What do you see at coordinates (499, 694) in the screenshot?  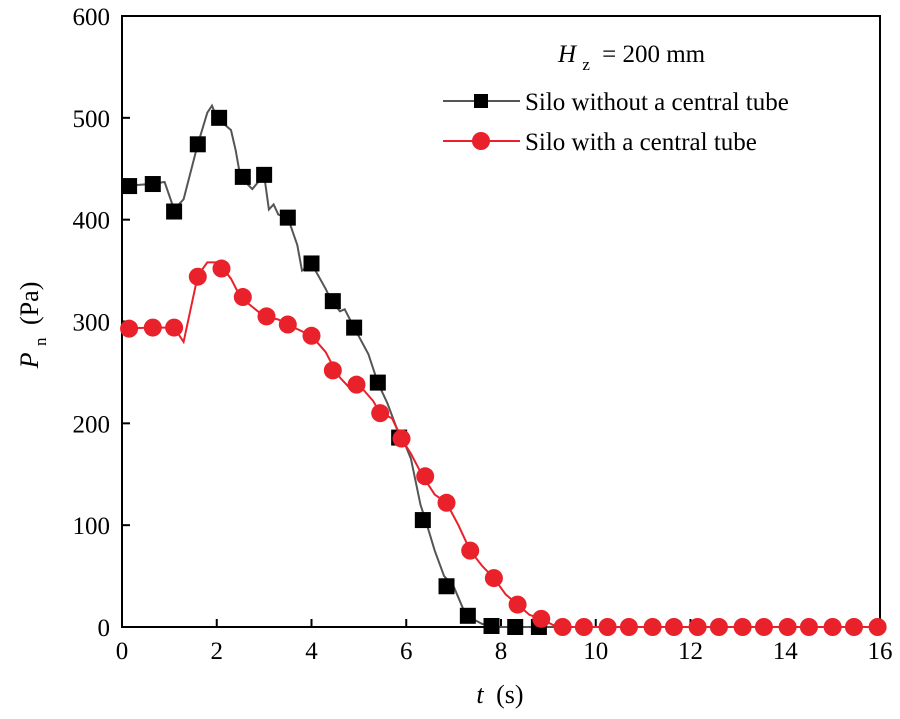 I see `x-axis-title: t (s)` at bounding box center [499, 694].